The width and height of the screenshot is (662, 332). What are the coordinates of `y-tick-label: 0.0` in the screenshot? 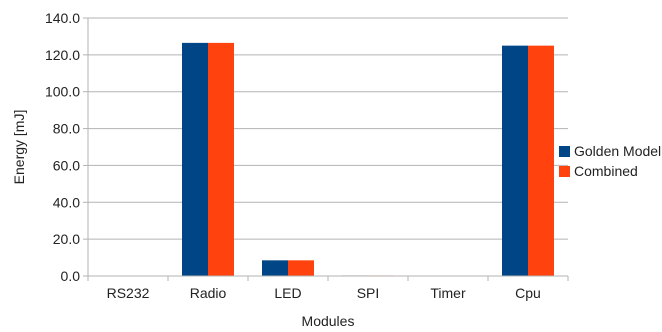 It's located at (71, 276).